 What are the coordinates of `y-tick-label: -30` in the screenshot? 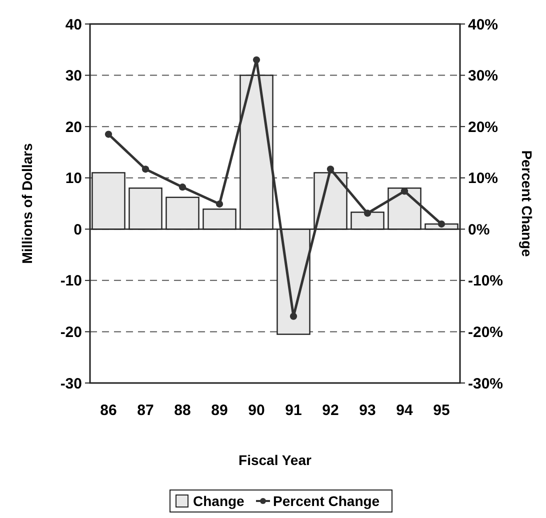 It's located at (71, 383).